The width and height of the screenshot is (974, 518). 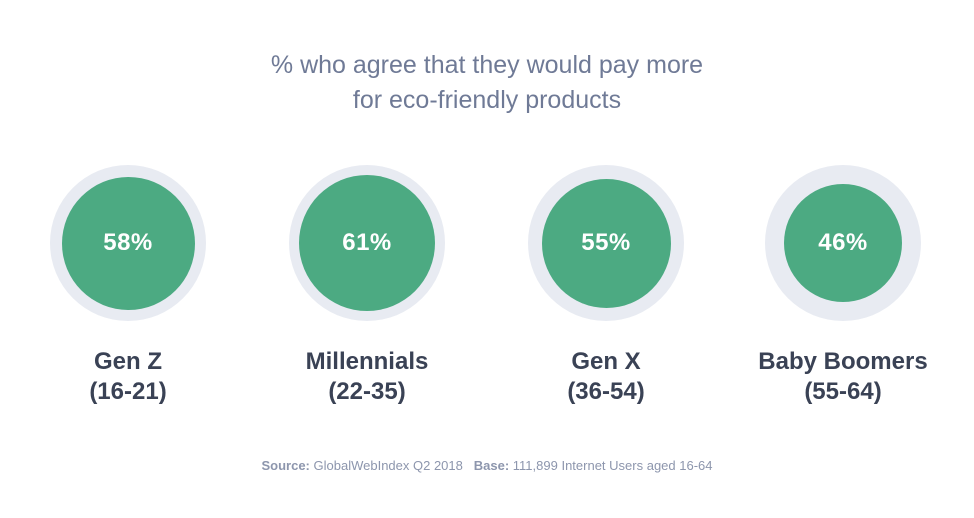 I want to click on generation-card: 46% Baby Boomers (55-64), so click(x=843, y=286).